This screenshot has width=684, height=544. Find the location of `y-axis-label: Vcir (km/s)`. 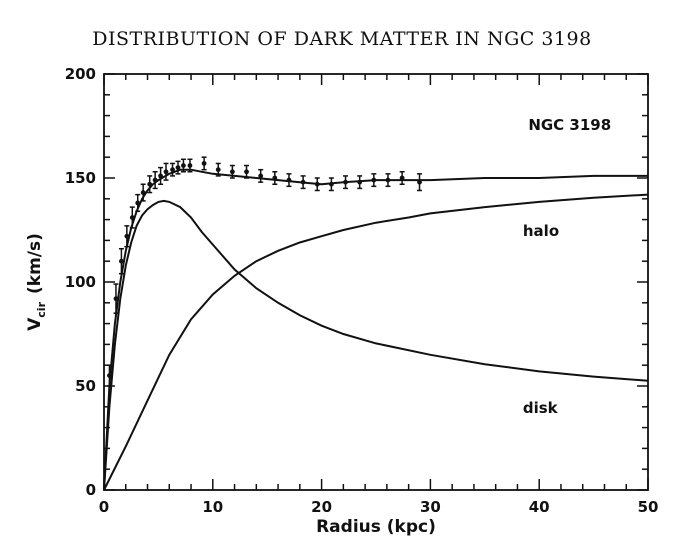

y-axis-label: Vcir (km/s) is located at coordinates (36, 282).